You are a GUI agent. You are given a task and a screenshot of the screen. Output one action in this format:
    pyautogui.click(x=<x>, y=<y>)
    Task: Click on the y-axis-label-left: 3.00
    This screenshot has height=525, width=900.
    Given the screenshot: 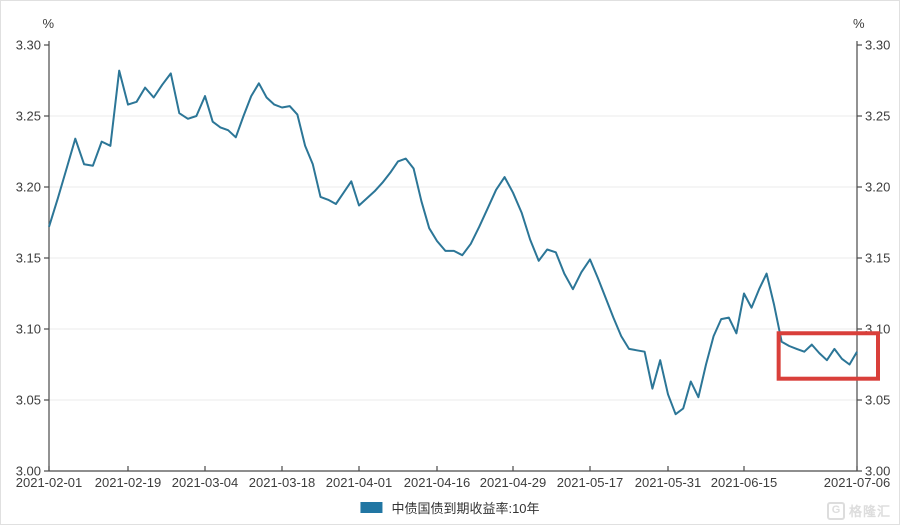 What is the action you would take?
    pyautogui.click(x=28, y=471)
    